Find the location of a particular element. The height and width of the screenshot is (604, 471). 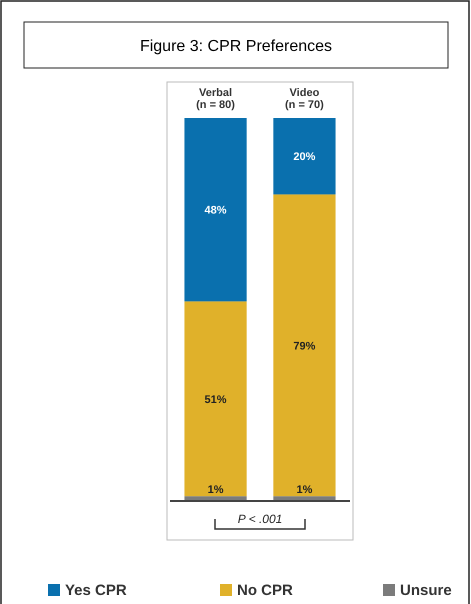

text: P < .001 is located at coordinates (260, 519).